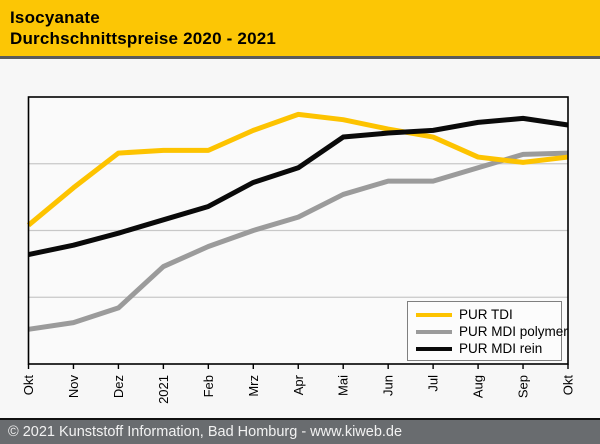 This screenshot has height=444, width=600. I want to click on legend-label: PUR MDI polymer, so click(513, 331).